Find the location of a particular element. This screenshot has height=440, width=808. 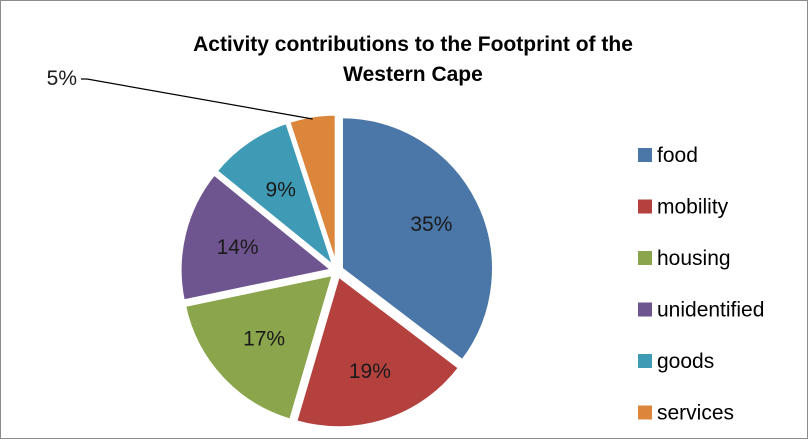

data-label-services: 5% is located at coordinates (62, 78).